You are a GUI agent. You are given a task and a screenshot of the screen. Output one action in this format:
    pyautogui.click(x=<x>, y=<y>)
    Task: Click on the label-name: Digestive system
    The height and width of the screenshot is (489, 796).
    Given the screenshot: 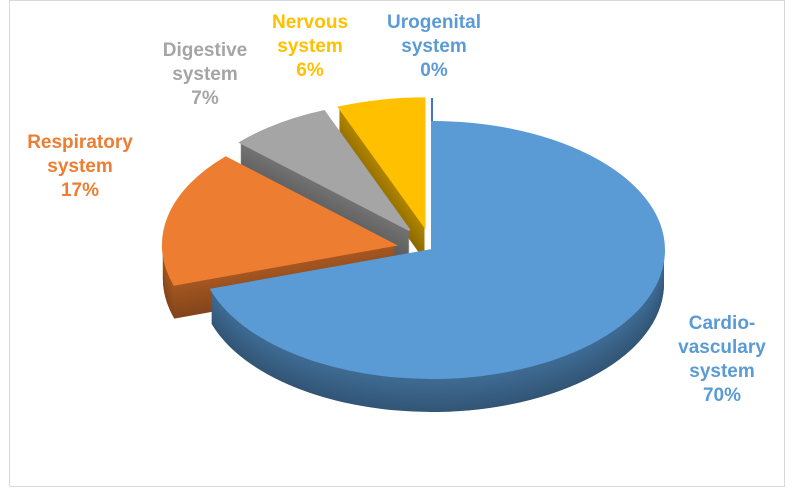 What is the action you would take?
    pyautogui.click(x=205, y=62)
    